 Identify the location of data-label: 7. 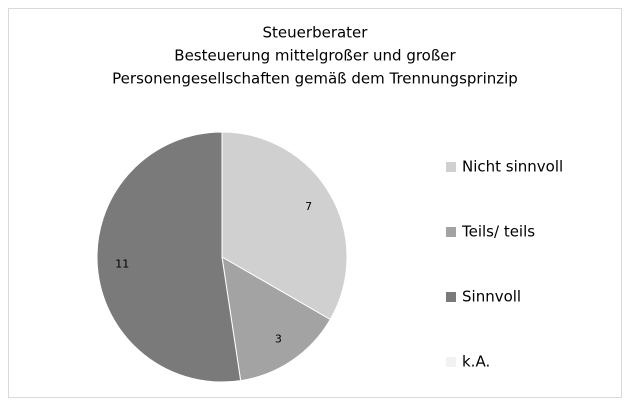
(308, 206).